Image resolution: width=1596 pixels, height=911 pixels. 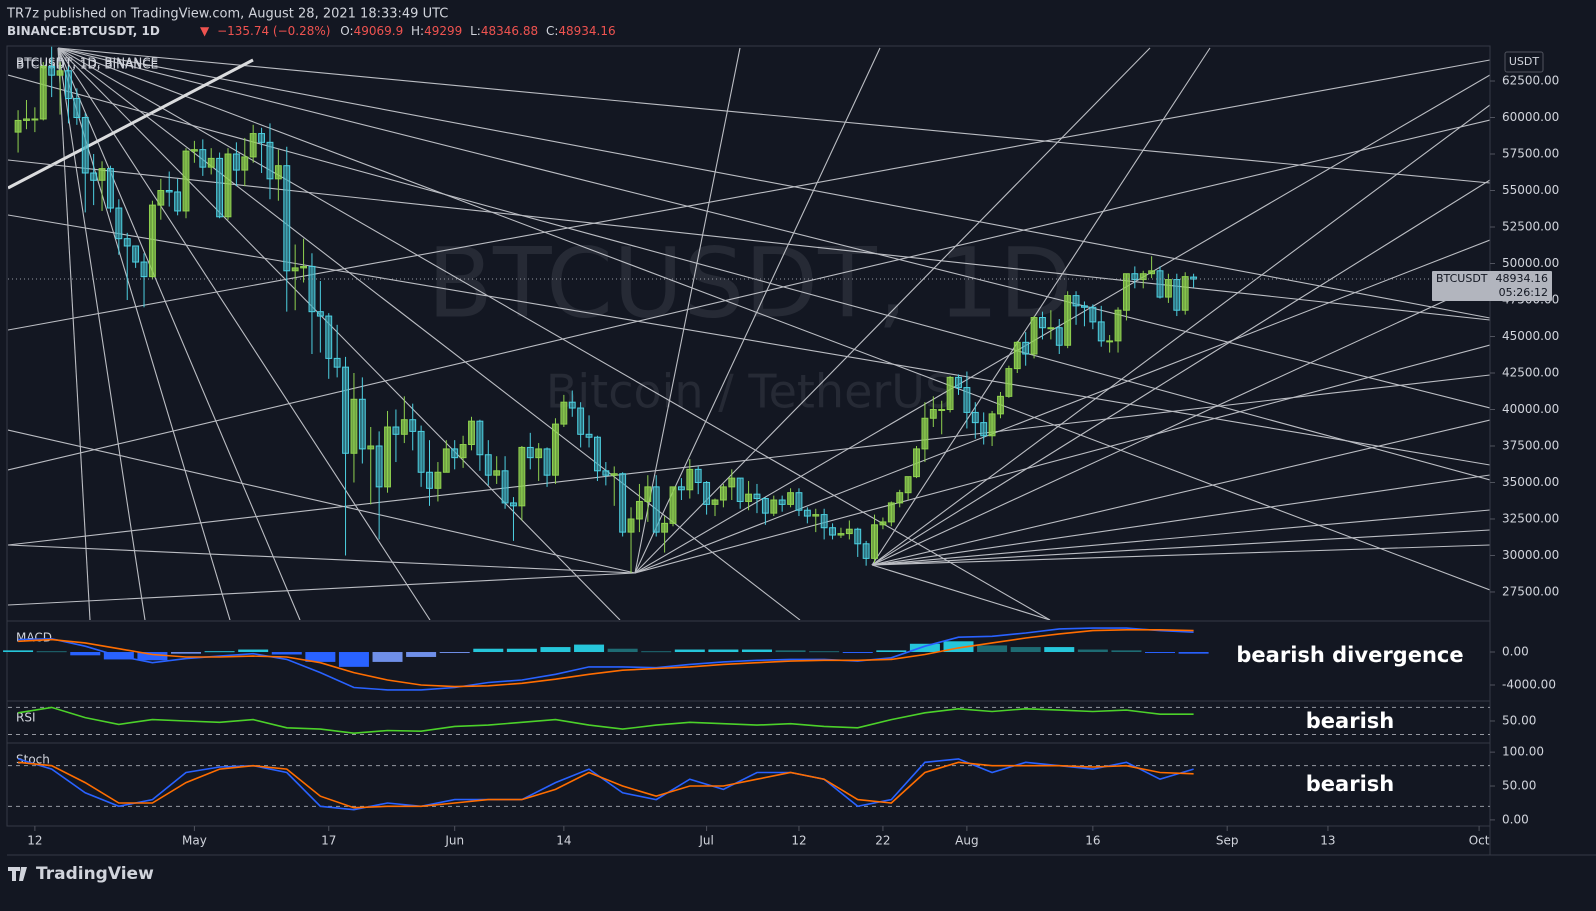 I want to click on x-tick-label: Jun, so click(x=454, y=841).